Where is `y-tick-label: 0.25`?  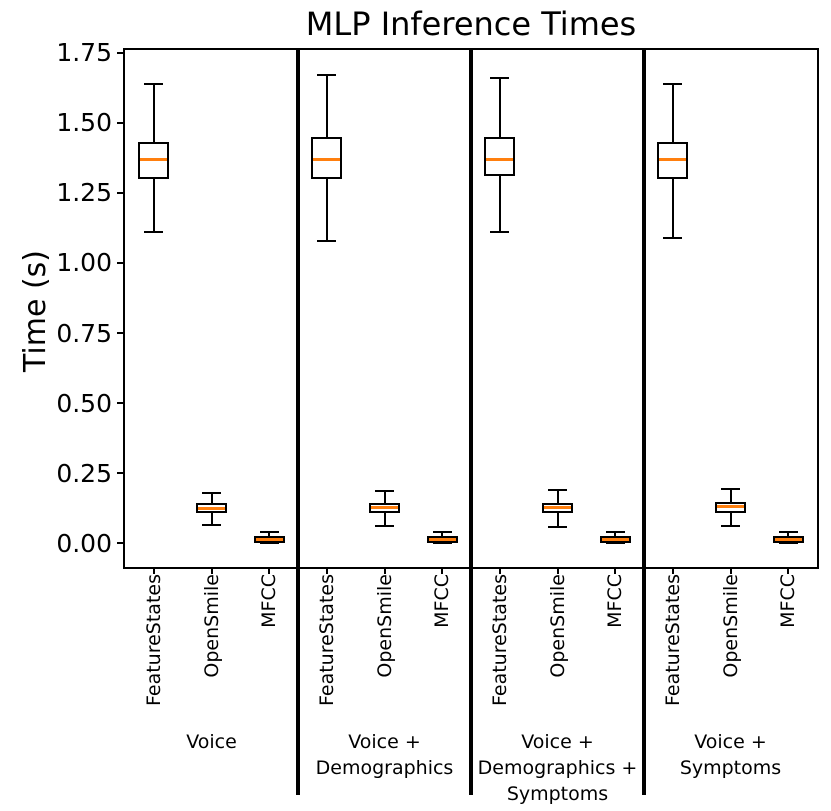
y-tick-label: 0.25 is located at coordinates (84, 473).